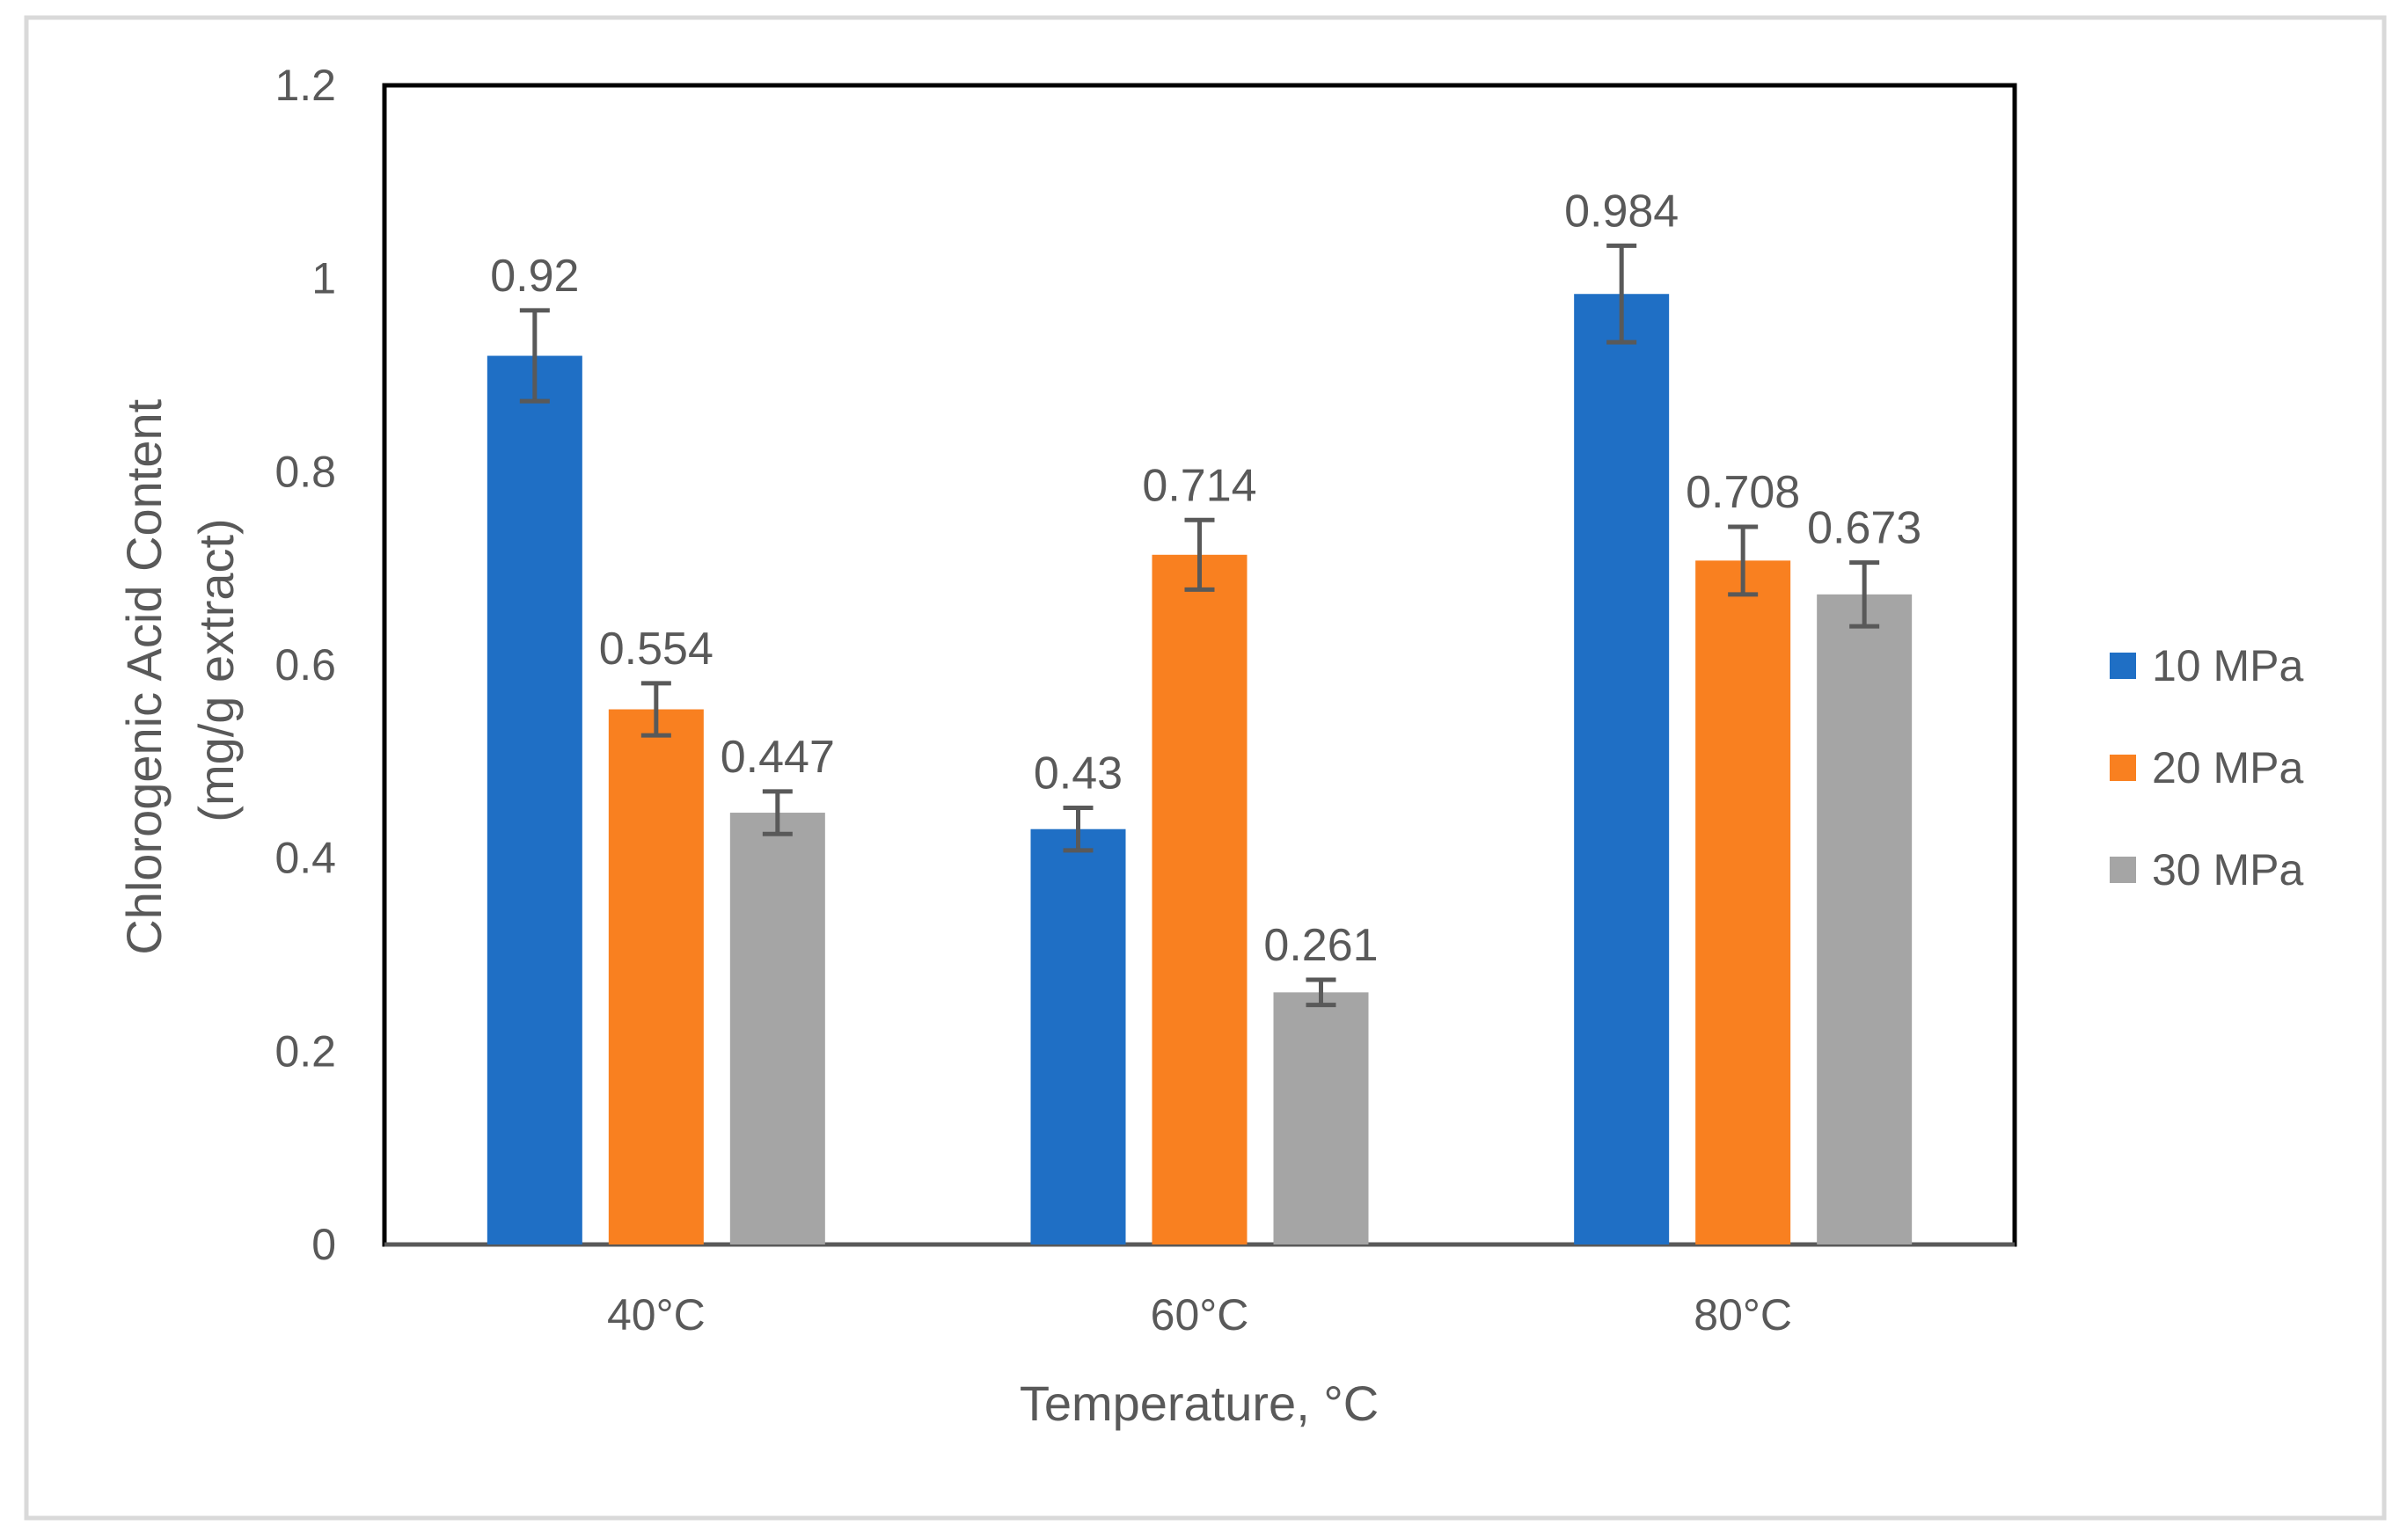 Image resolution: width=2400 pixels, height=1540 pixels. I want to click on legend-item: 20 MPa, so click(2207, 767).